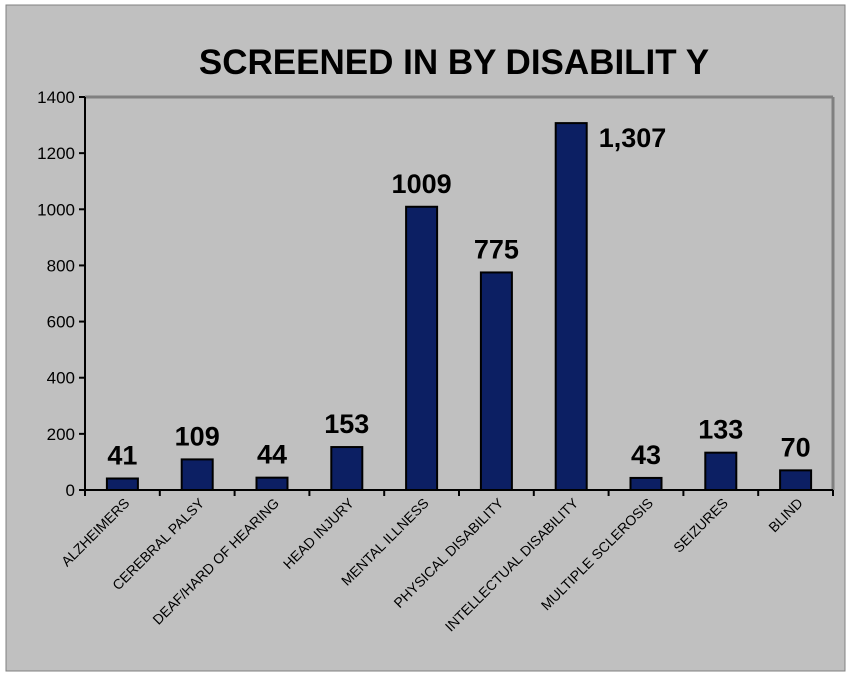 The image size is (853, 686). Describe the element at coordinates (422, 184) in the screenshot. I see `data-label: 1009` at that location.